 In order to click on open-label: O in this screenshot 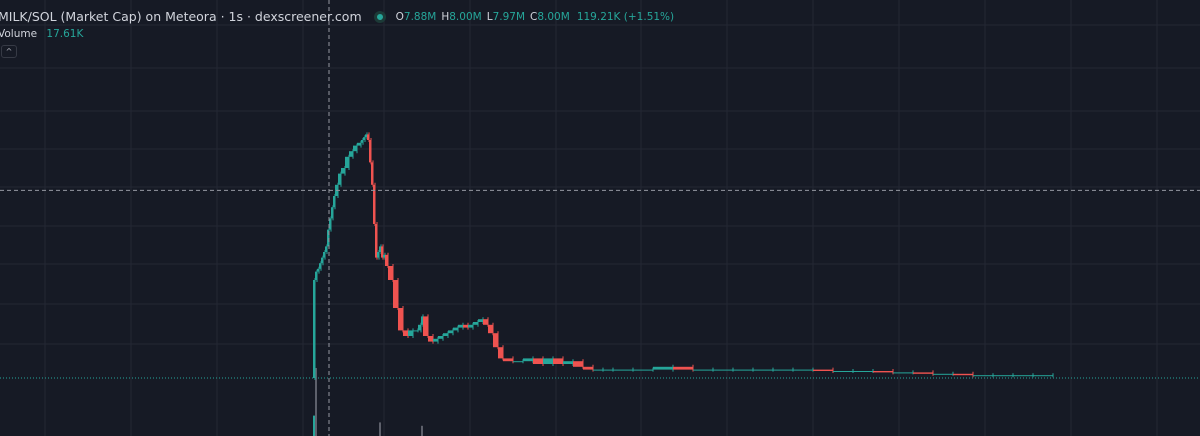, I will do `click(399, 16)`.